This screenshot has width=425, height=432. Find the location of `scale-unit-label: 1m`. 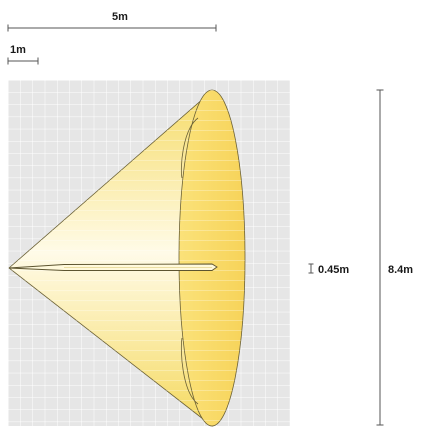

scale-unit-label: 1m is located at coordinates (18, 50).